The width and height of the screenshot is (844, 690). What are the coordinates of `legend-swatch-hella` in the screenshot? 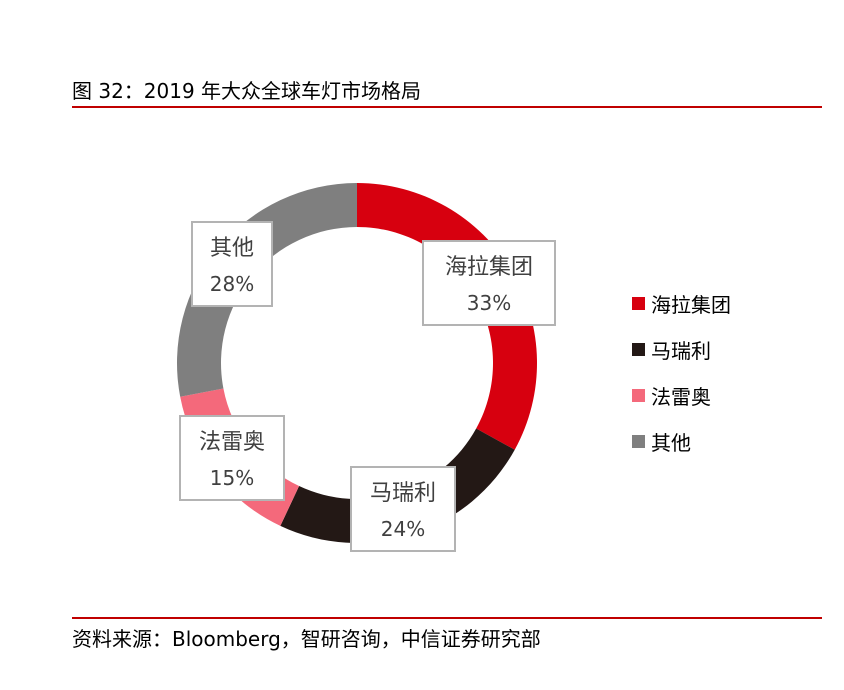 It's located at (638, 303).